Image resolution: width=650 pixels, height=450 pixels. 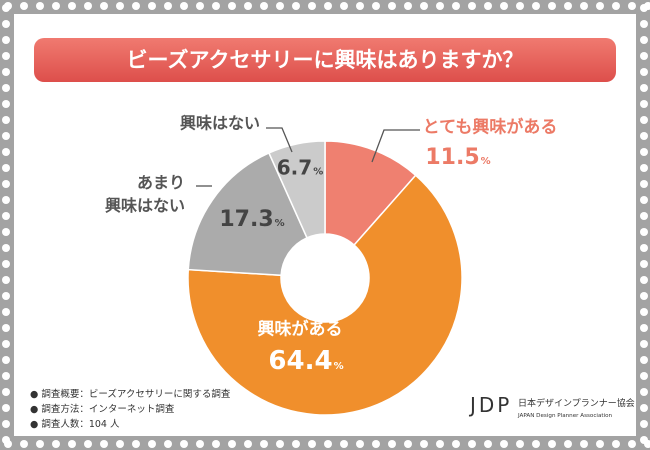 I want to click on note: ● 調査人数：104 人, so click(x=75, y=424).